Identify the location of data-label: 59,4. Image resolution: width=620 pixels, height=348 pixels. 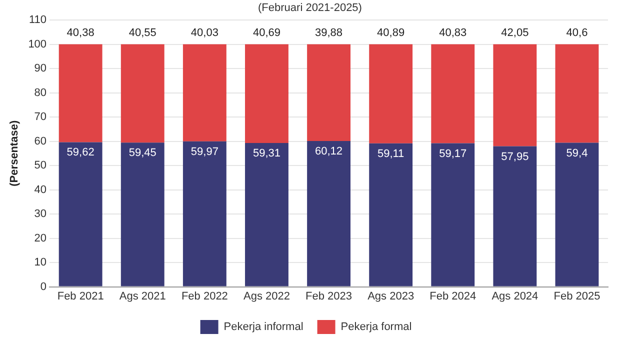
(577, 153).